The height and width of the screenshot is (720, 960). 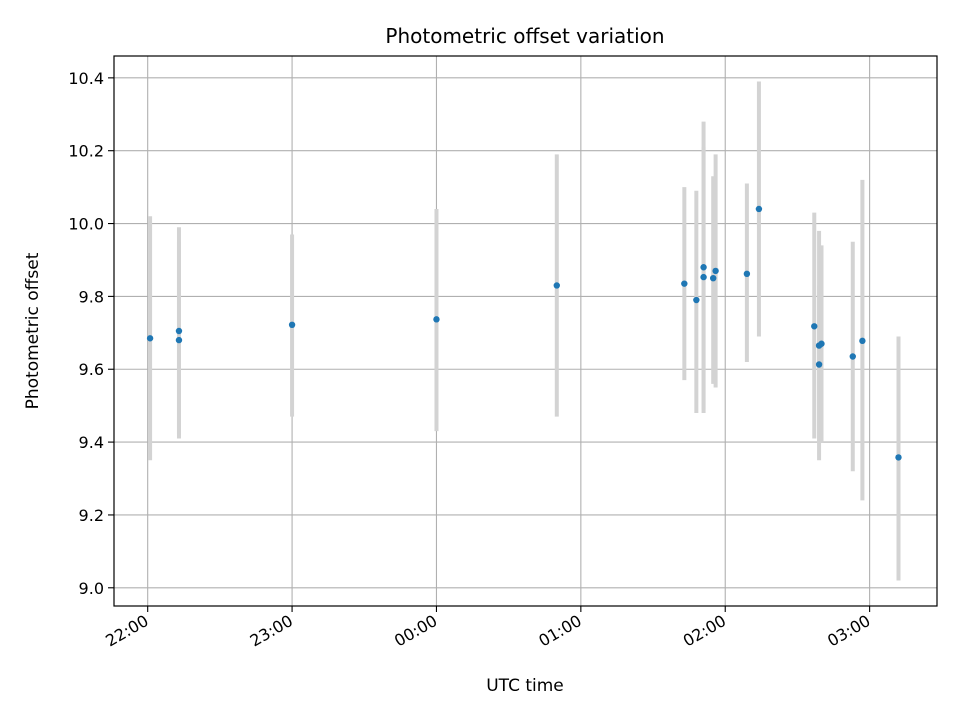 I want to click on y-tick-label: 9.2, so click(x=91, y=515).